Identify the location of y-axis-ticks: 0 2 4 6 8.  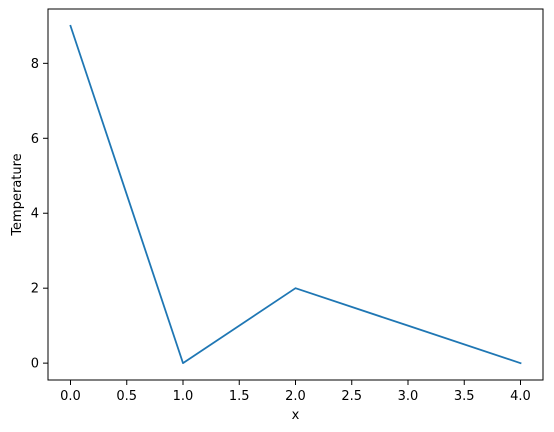
(39, 214).